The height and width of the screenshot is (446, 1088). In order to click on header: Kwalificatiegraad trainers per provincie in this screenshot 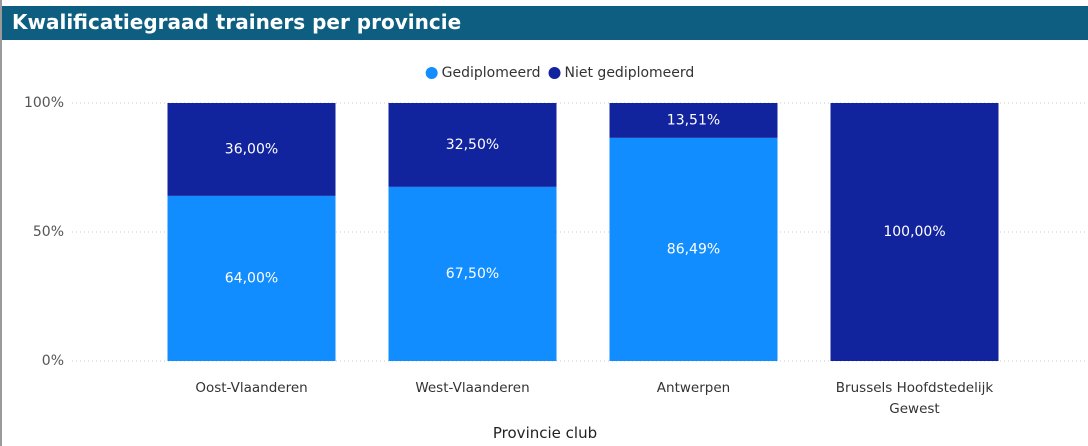, I will do `click(545, 23)`.